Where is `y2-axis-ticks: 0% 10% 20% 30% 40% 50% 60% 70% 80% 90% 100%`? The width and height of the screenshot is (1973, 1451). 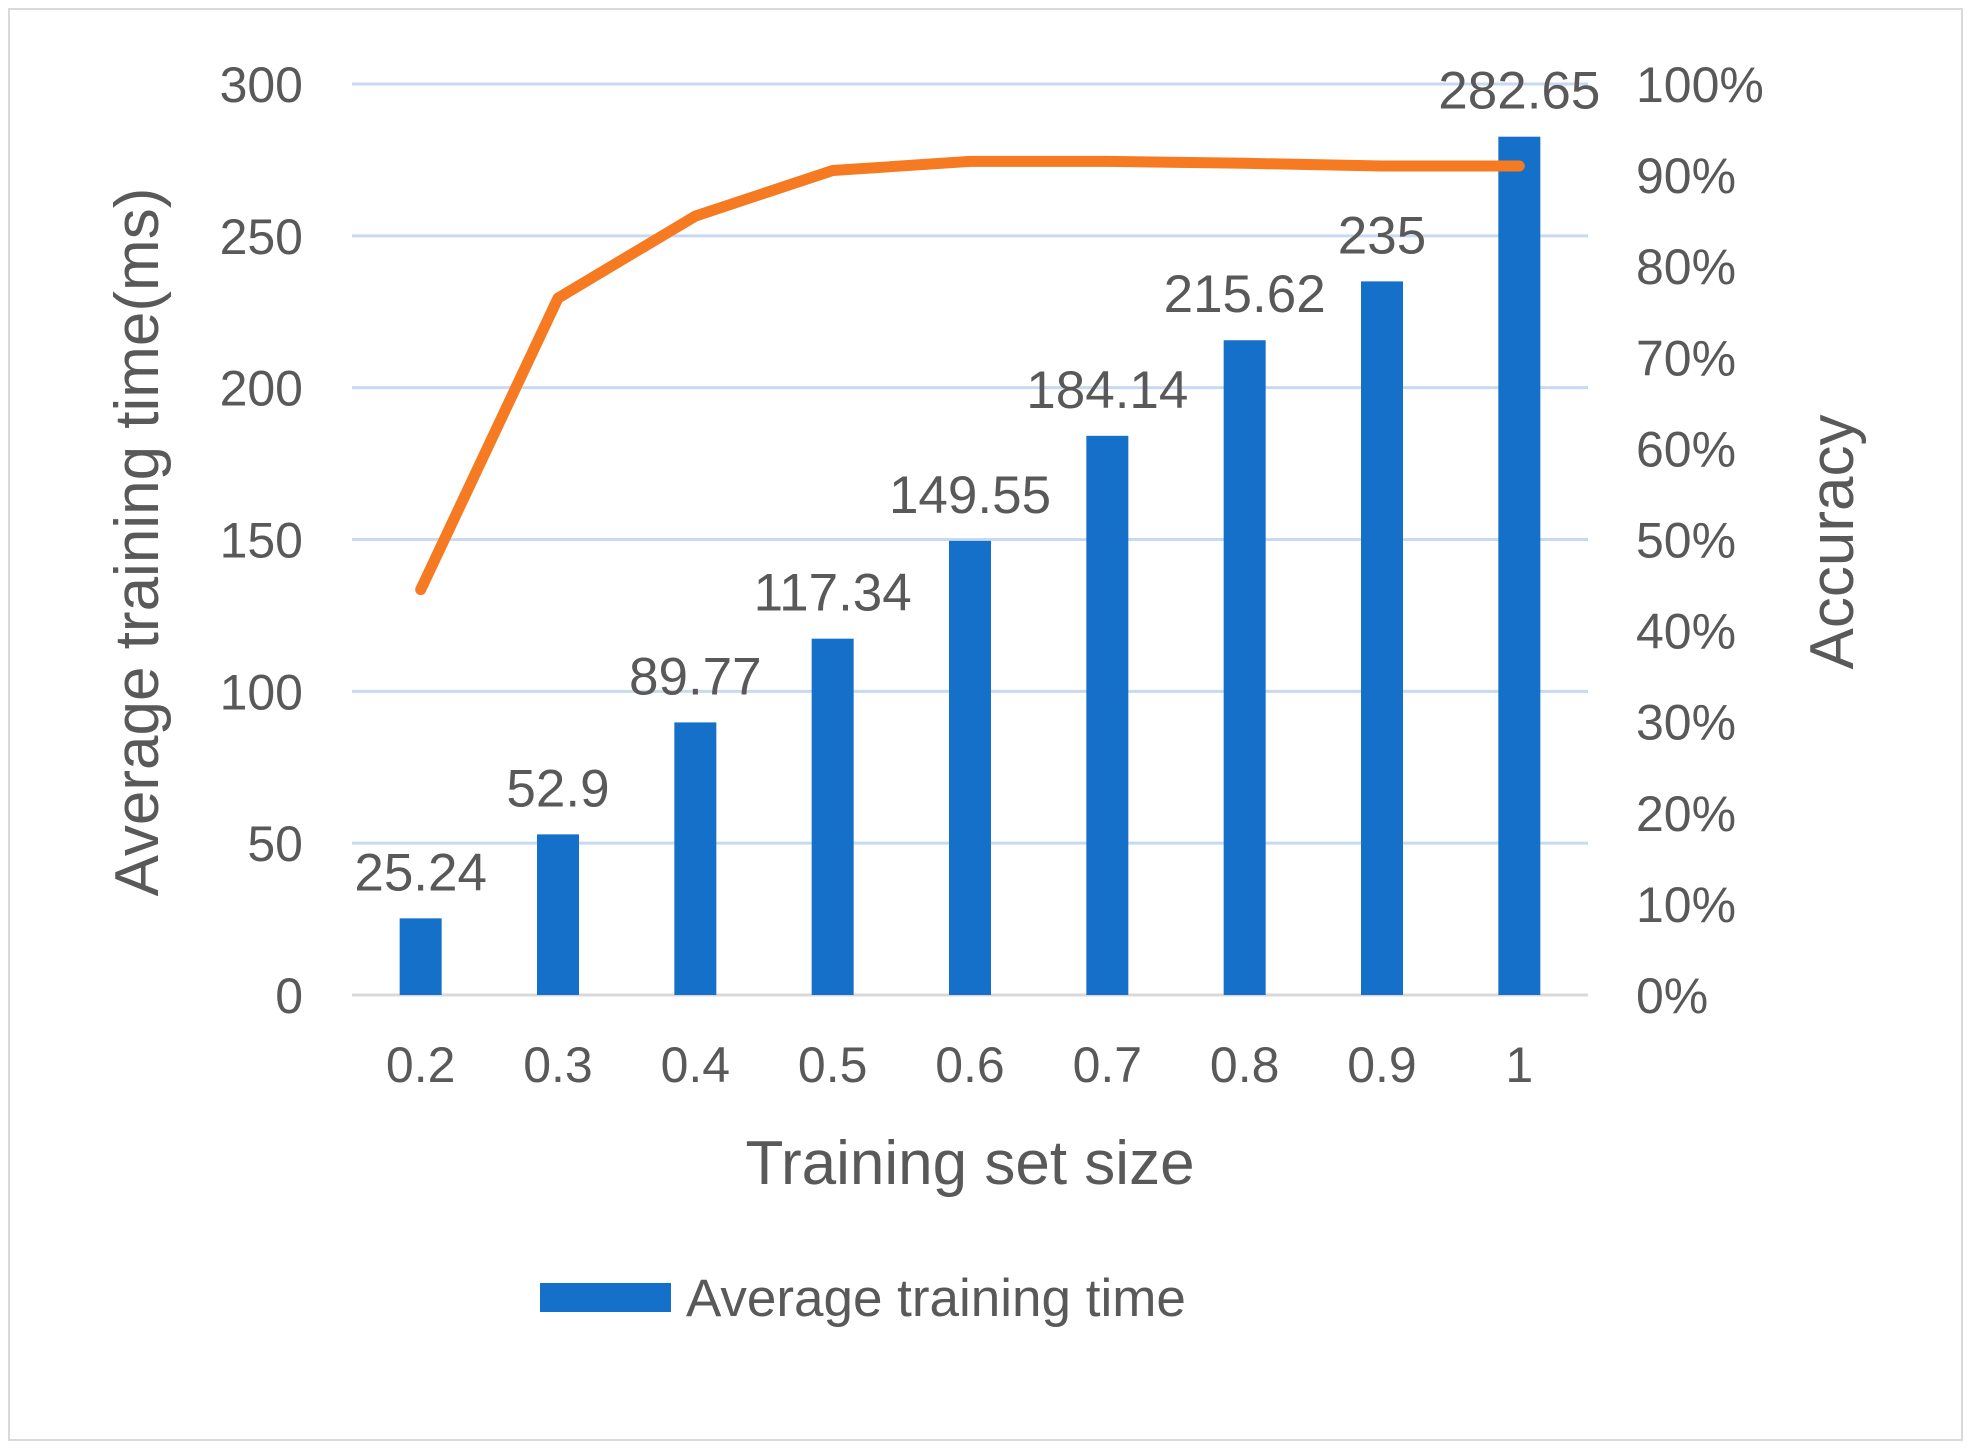
y2-axis-ticks: 0% 10% 20% 30% 40% 50% 60% 70% 80% 90% 100% is located at coordinates (1700, 540).